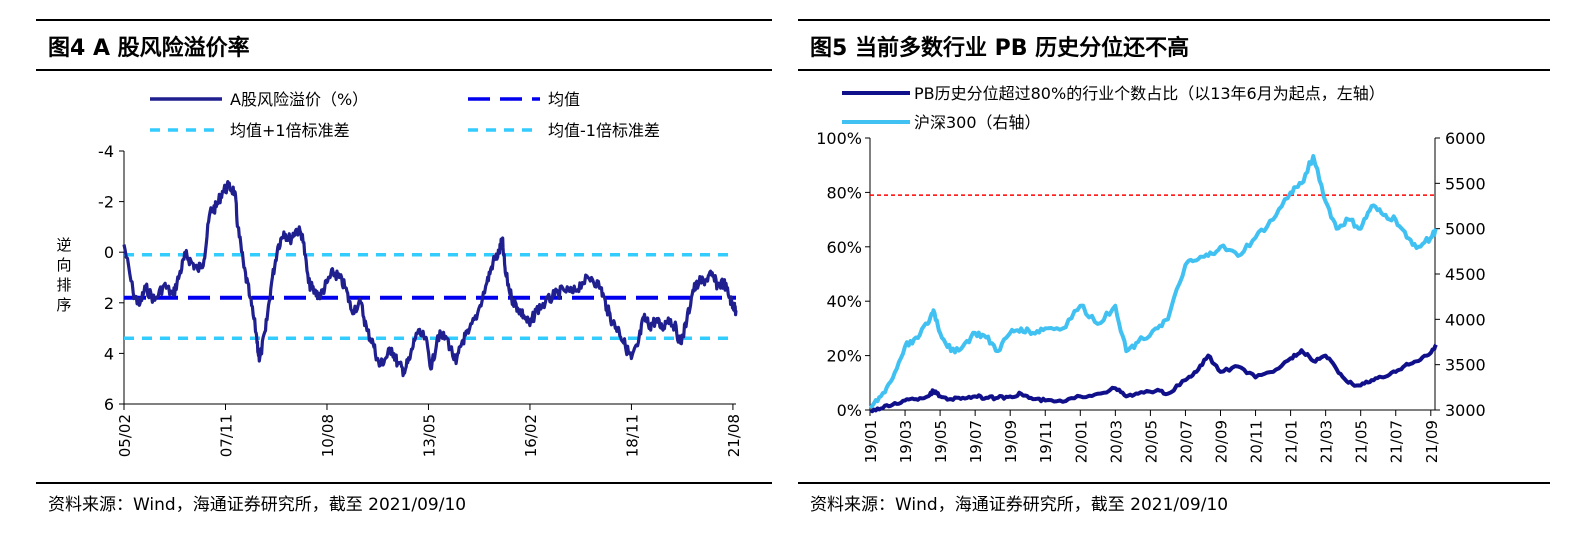 This screenshot has width=1577, height=540. Describe the element at coordinates (849, 410) in the screenshot. I see `y-tick-label: 0%` at that location.